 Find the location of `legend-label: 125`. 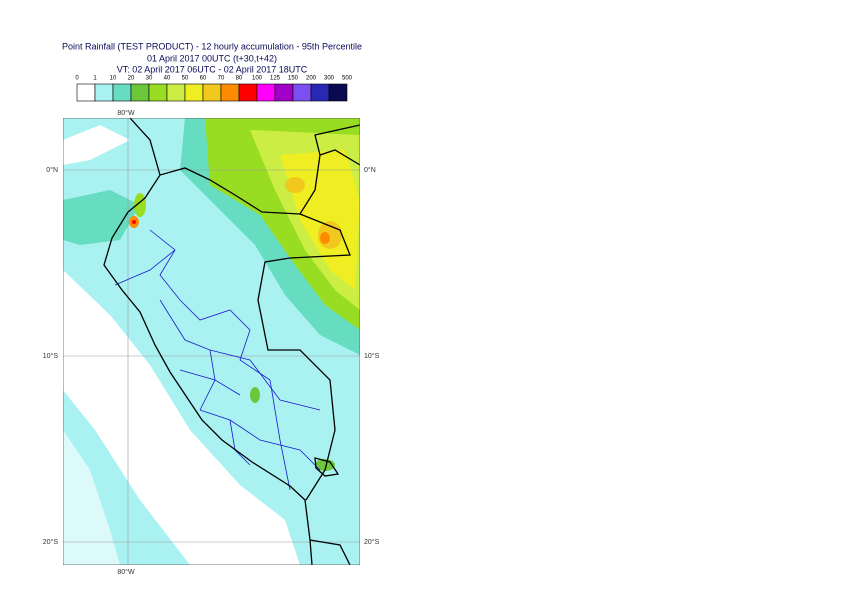

legend-label: 125 is located at coordinates (275, 79).